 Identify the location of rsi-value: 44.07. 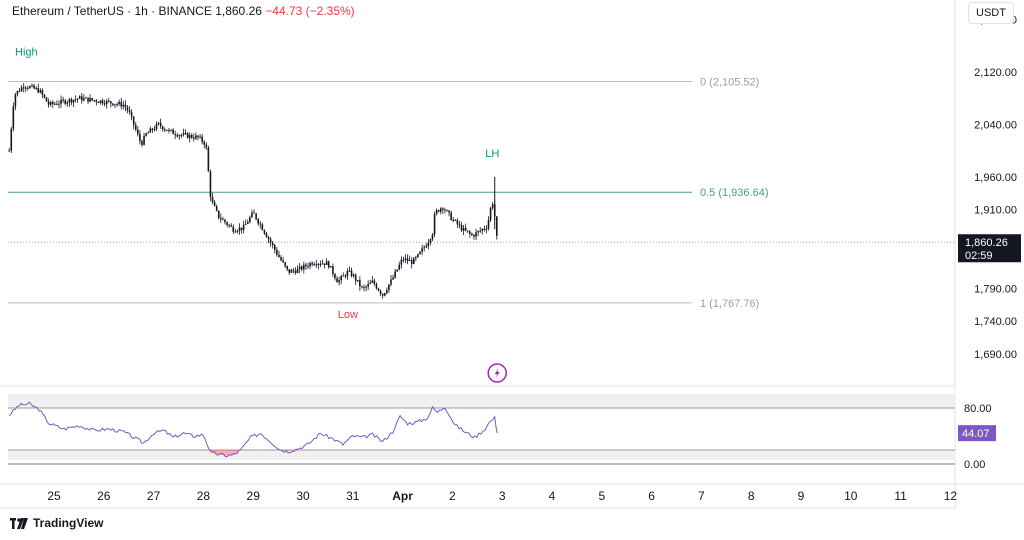
(976, 434).